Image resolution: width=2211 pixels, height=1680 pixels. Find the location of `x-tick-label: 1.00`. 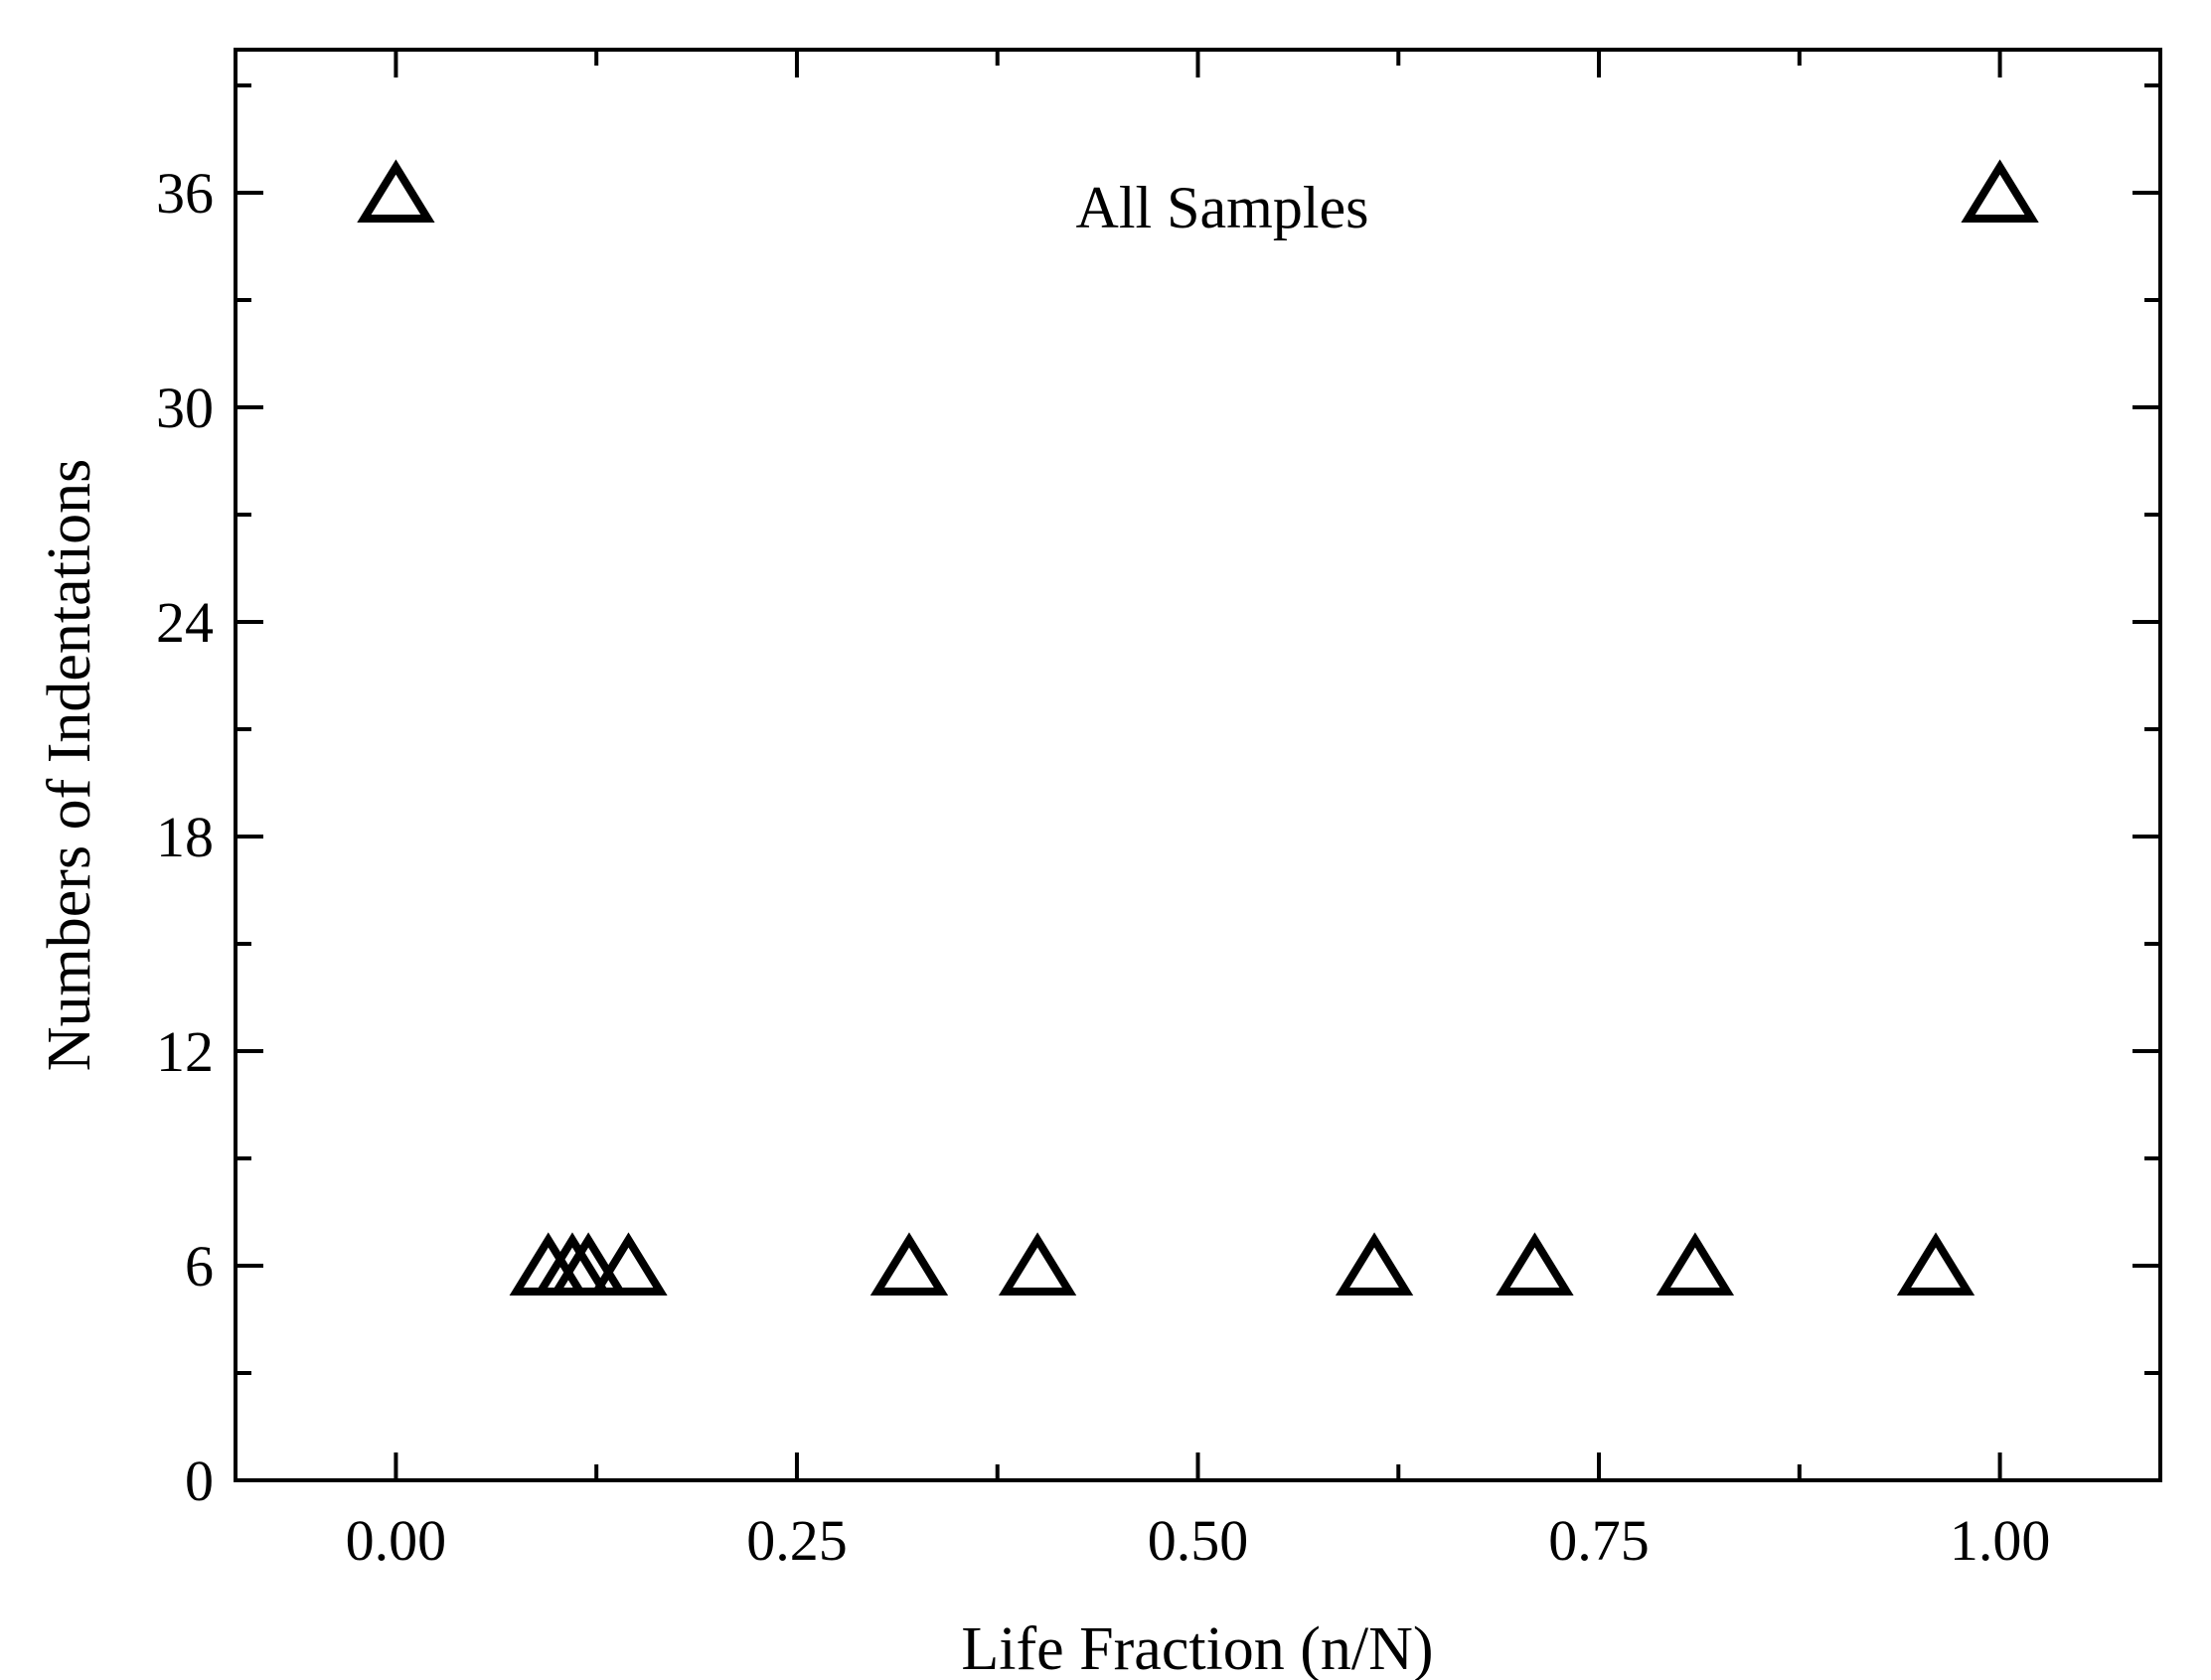

x-tick-label: 1.00 is located at coordinates (2000, 1540).